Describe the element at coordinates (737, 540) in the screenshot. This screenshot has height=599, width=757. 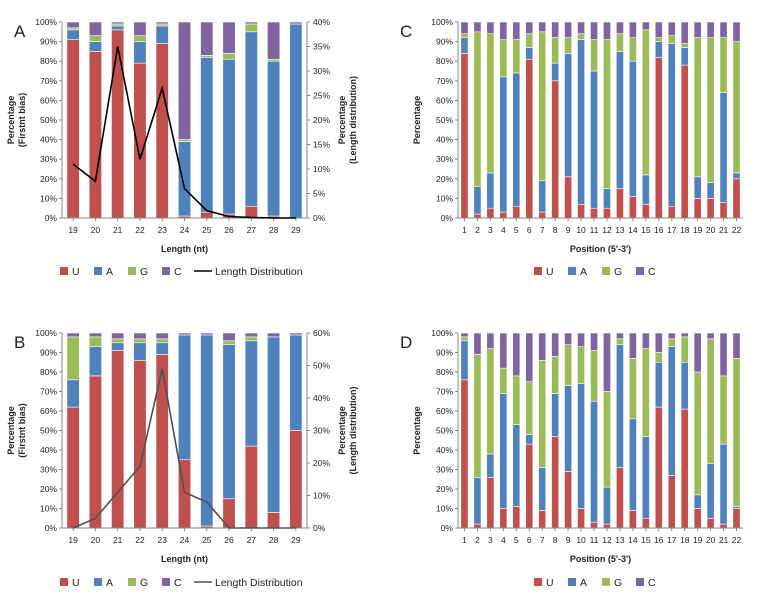
I see `x-tick-label: 22` at that location.